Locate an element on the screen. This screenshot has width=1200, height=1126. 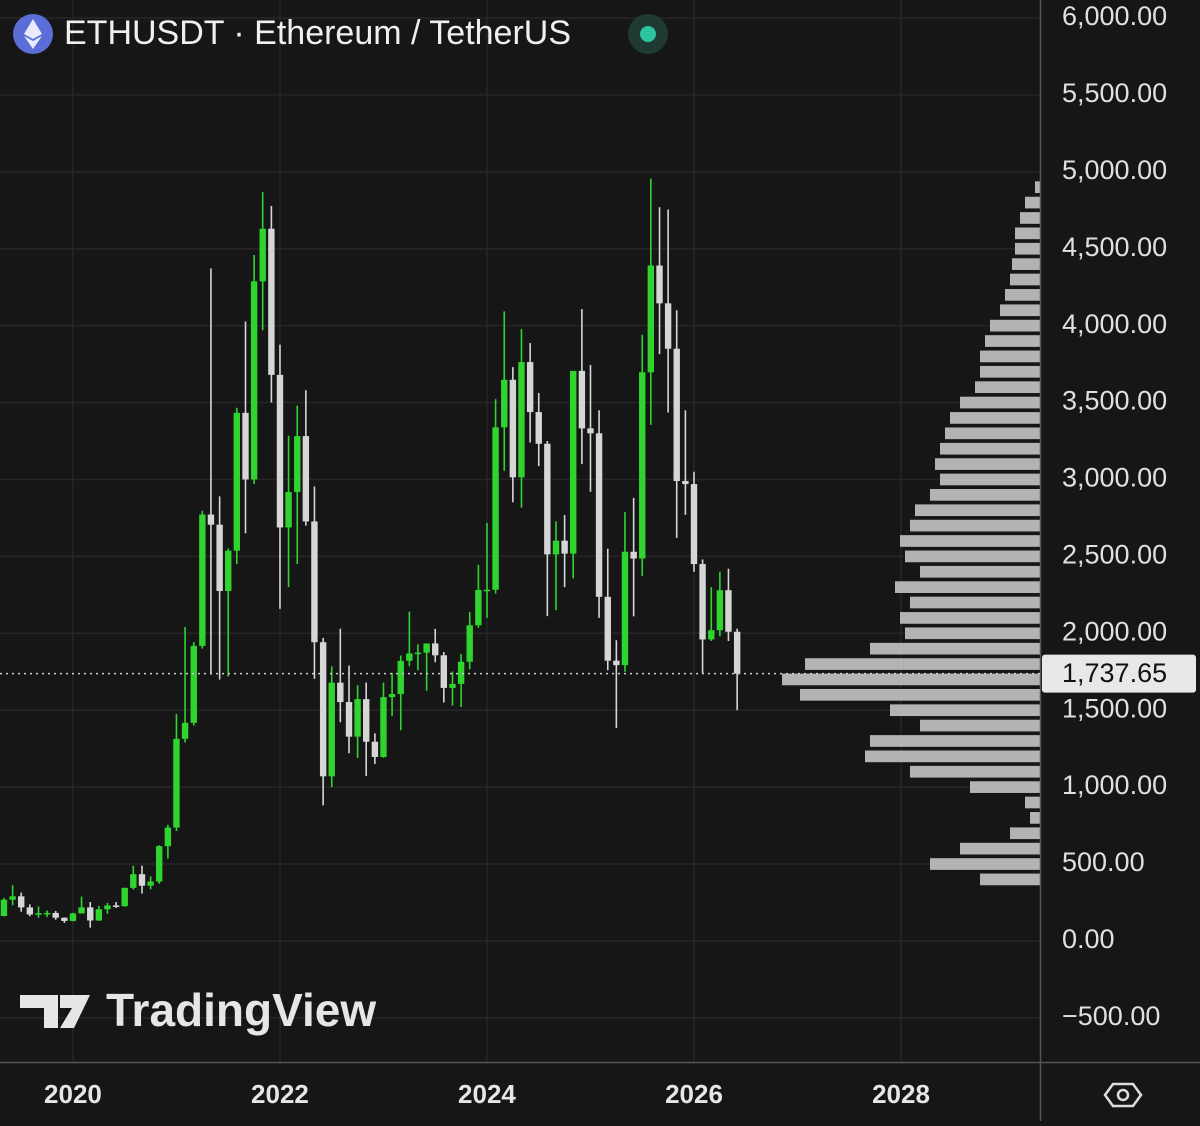
settings-button is located at coordinates (1123, 1095).